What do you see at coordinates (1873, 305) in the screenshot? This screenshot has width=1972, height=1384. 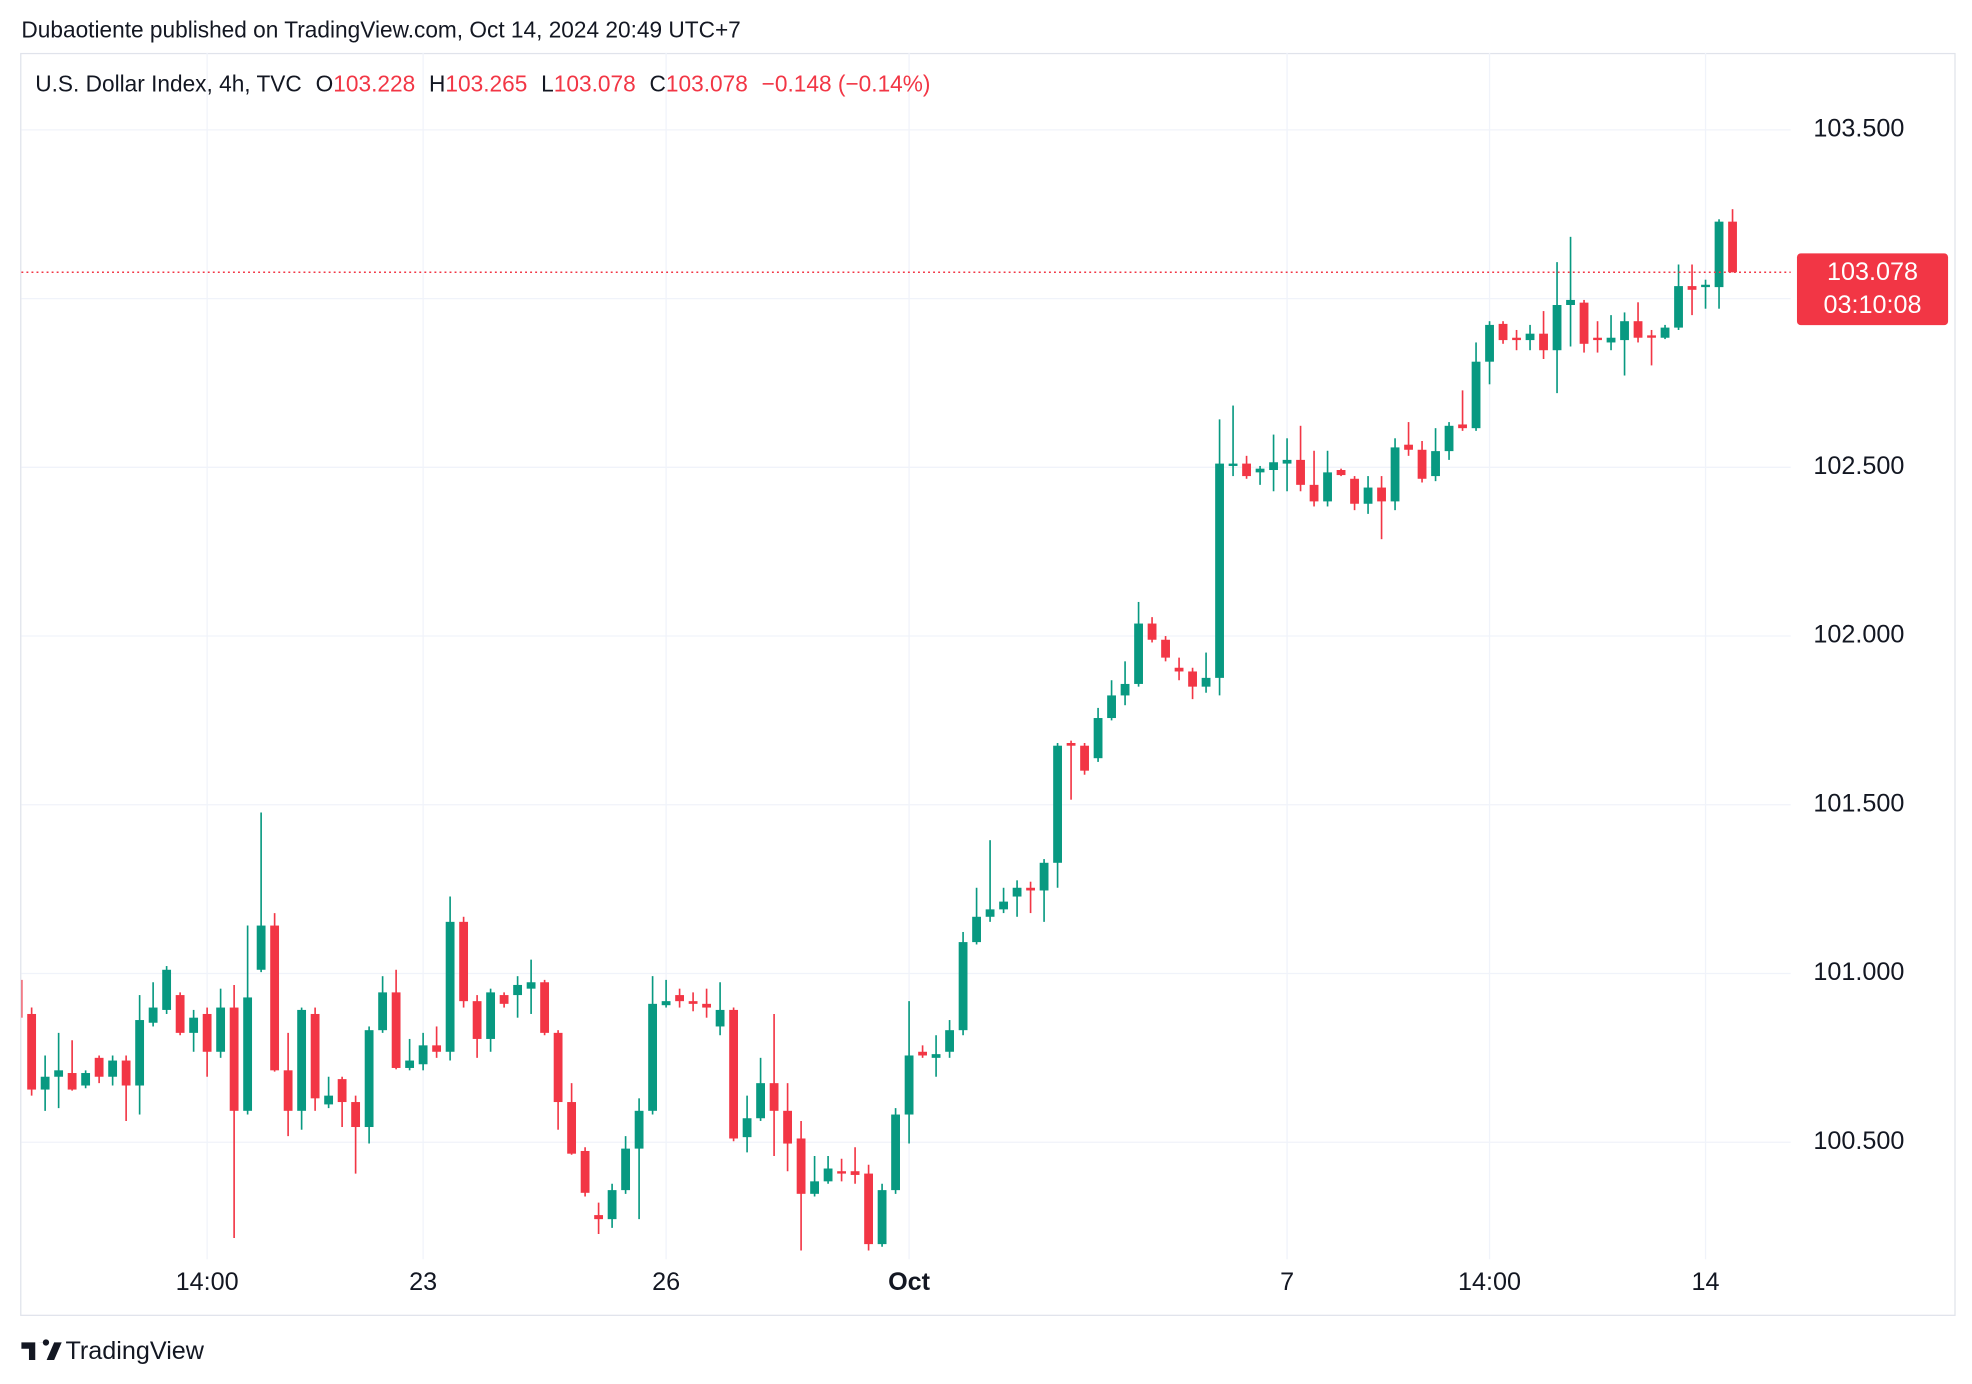 I see `price-tag-countdown: 03:10:08` at bounding box center [1873, 305].